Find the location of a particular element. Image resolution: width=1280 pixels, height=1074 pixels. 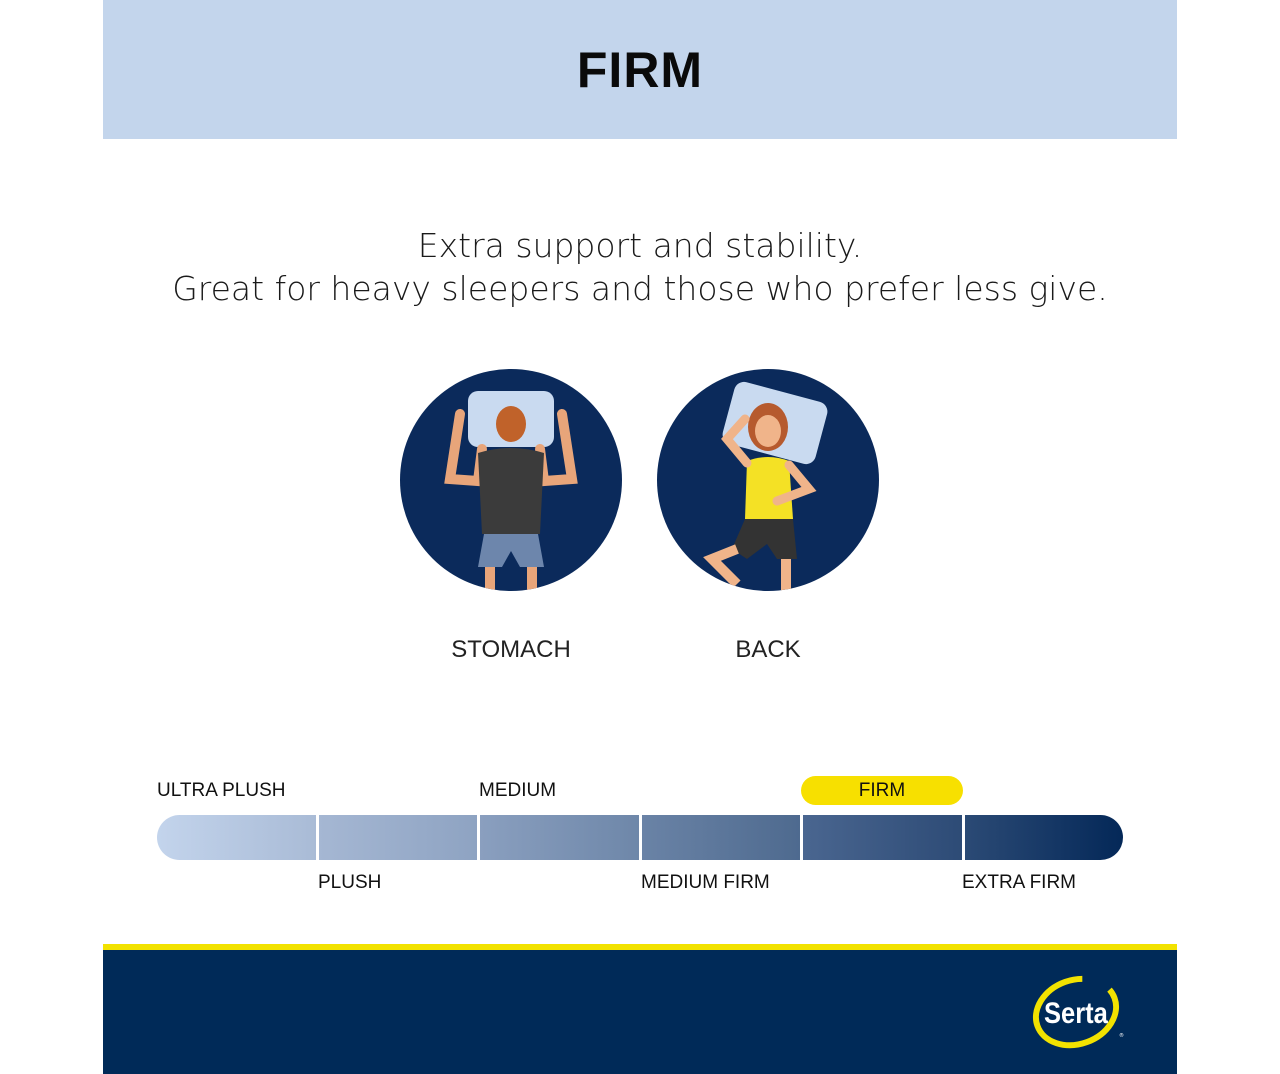

scale-label-ultra-plush: ULTRA PLUSH is located at coordinates (221, 790).